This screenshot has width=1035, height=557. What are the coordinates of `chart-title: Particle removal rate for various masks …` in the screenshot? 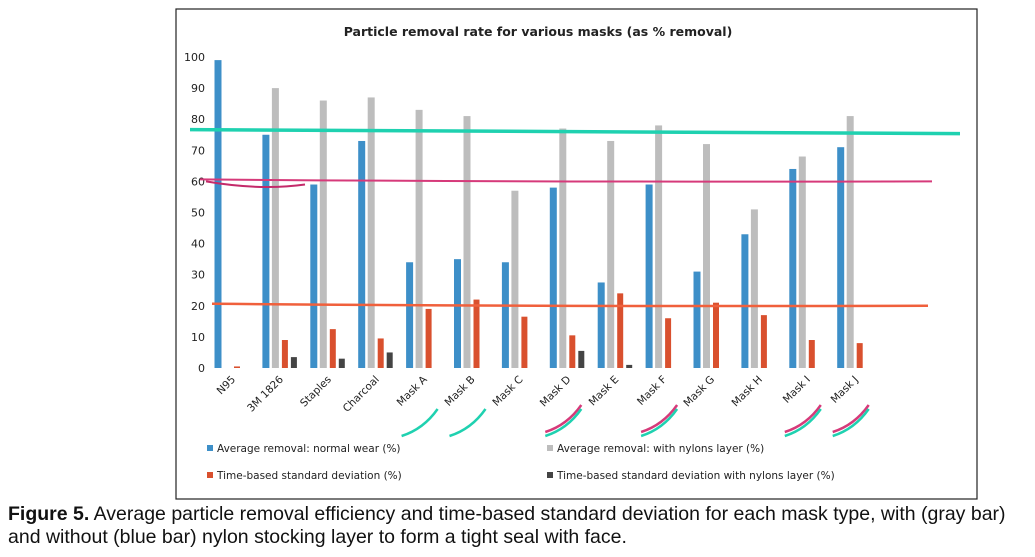 It's located at (538, 31).